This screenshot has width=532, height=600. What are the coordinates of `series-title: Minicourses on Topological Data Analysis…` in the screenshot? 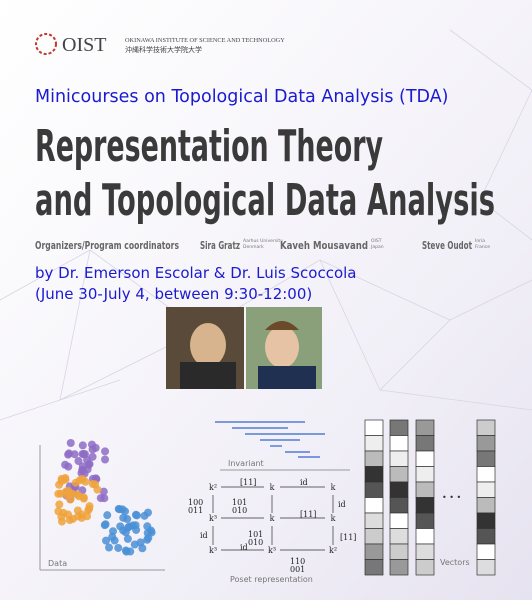 It's located at (242, 97).